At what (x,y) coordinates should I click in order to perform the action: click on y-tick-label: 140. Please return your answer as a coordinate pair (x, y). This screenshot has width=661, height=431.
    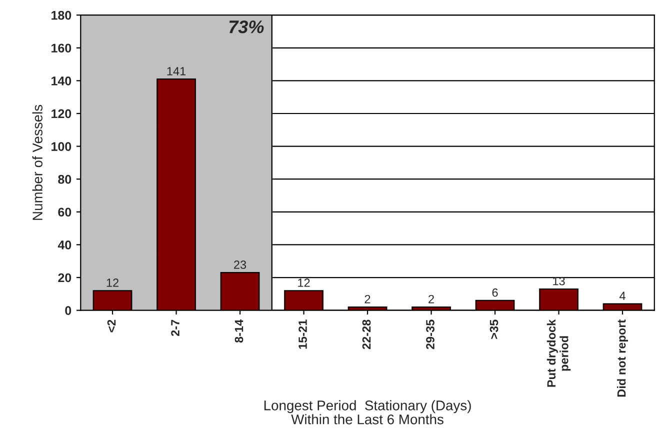
    Looking at the image, I should click on (62, 81).